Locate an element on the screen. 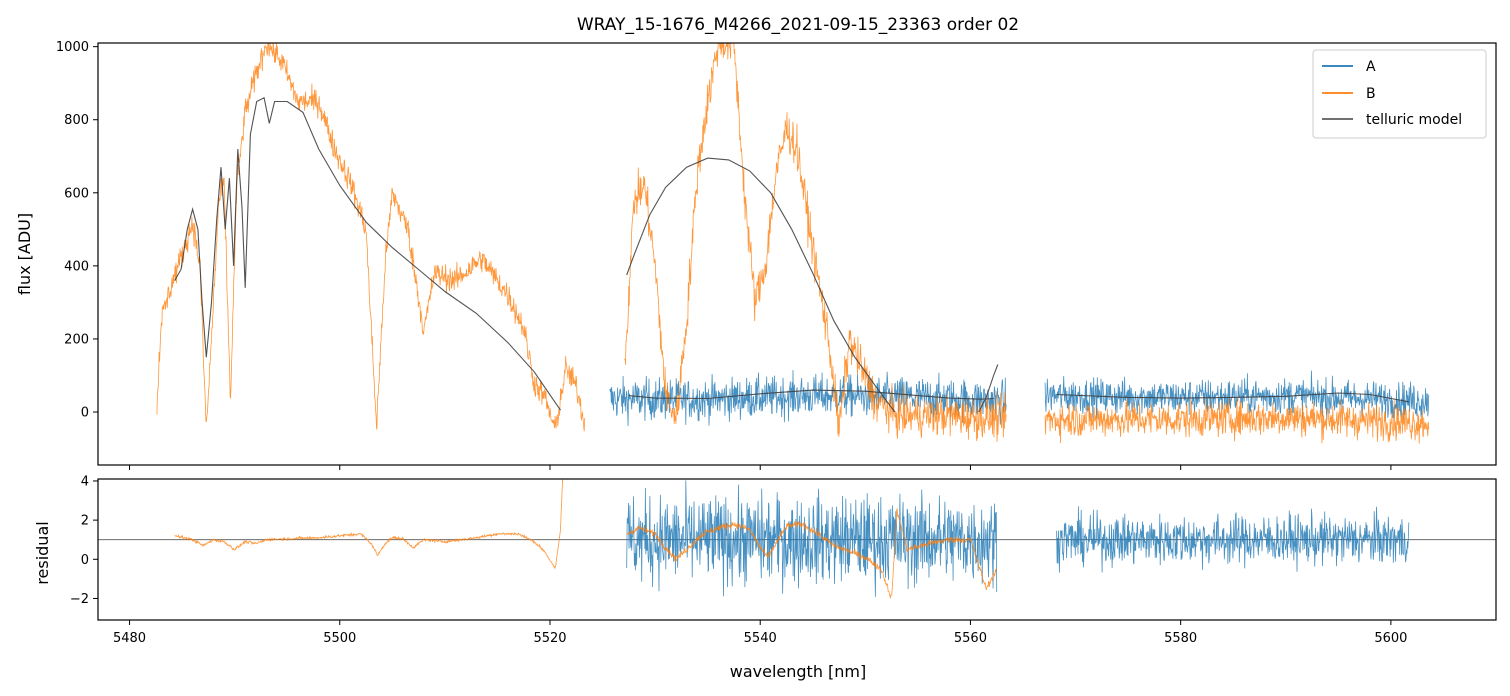  bottom-ytick-label-2: 2 is located at coordinates (85, 521).